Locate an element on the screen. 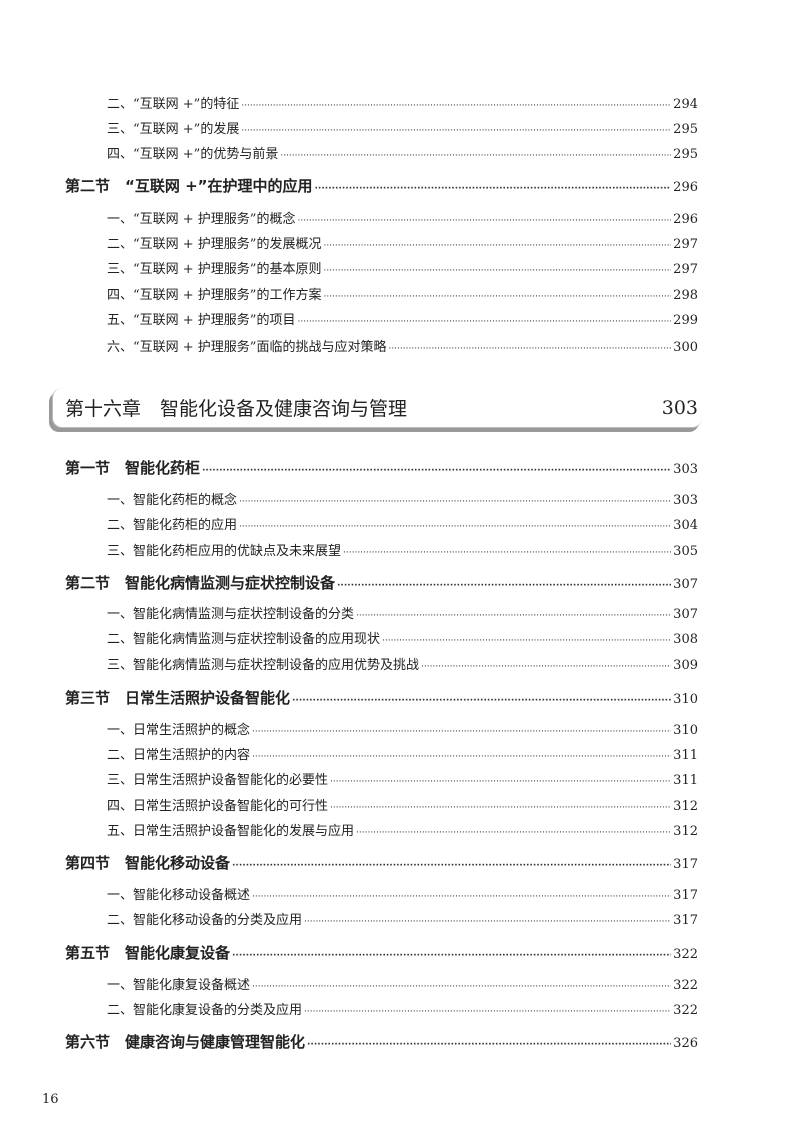  entry-title: 第四节 智能化移动设备 is located at coordinates (148, 863).